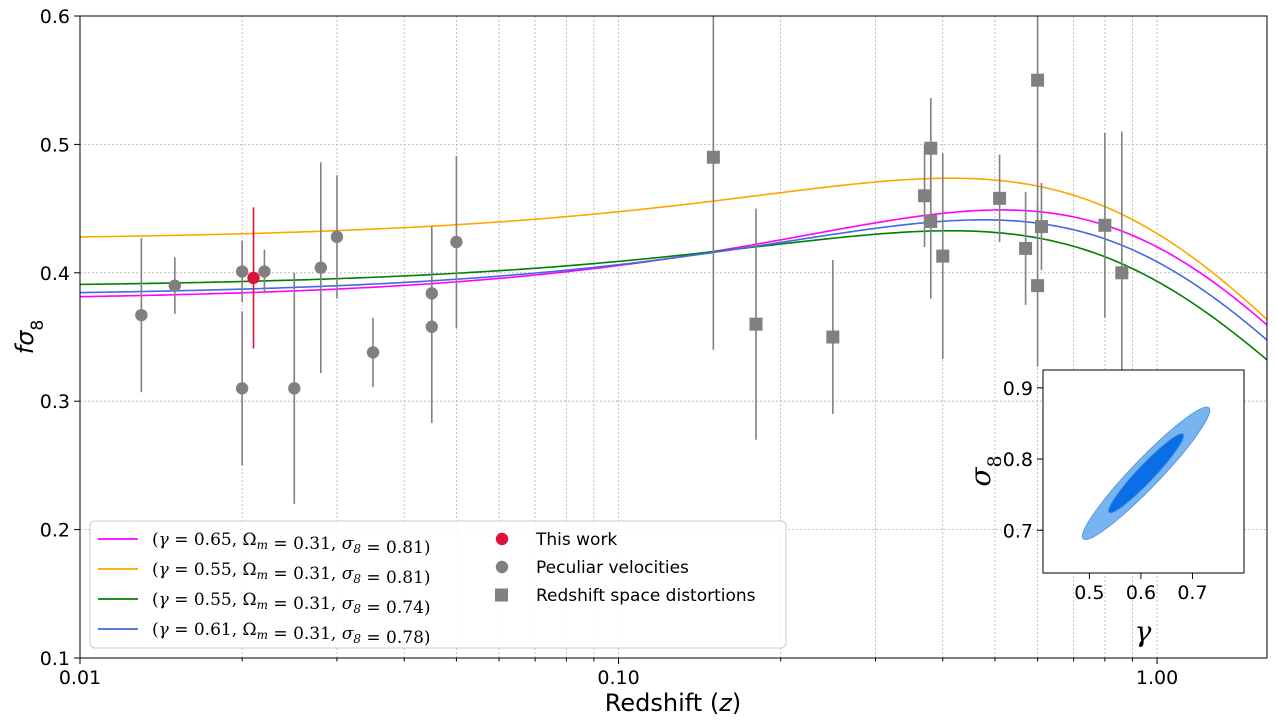 The height and width of the screenshot is (727, 1277). I want to click on legend-entry-1: (γ = 0.55, Ωm = 0.31, σ8 = 0.81), so click(264, 574).